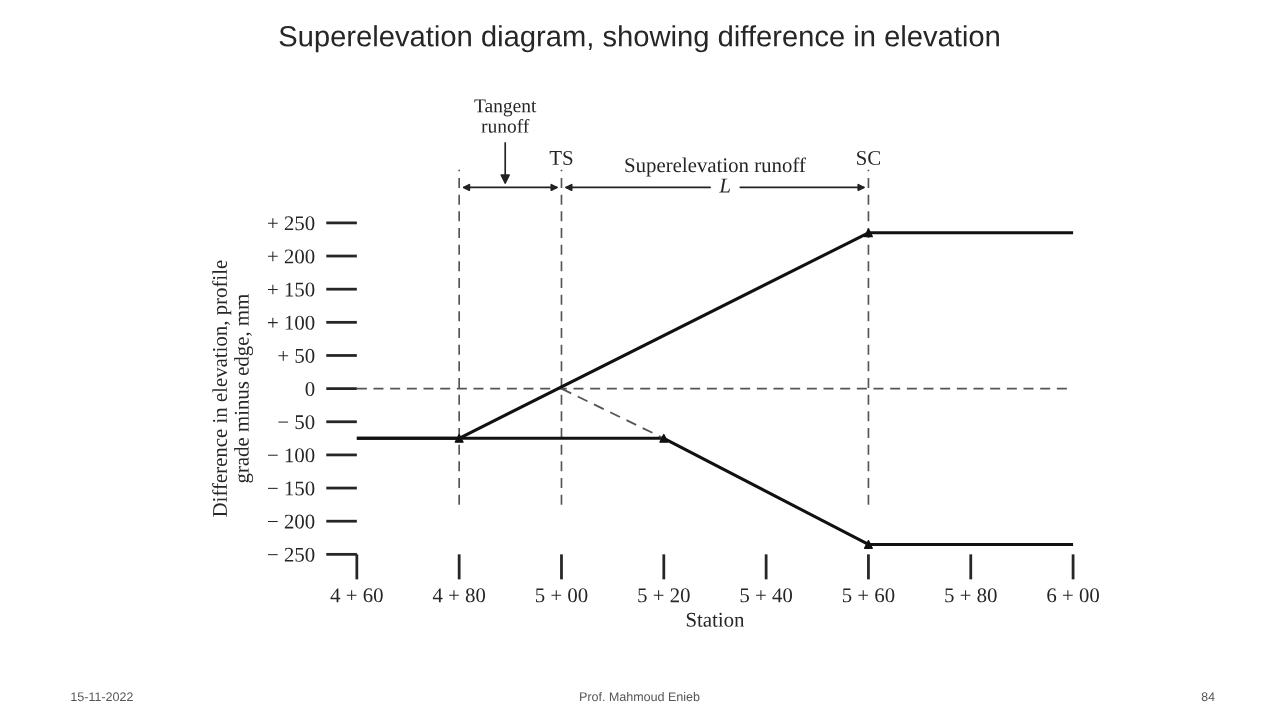  I want to click on y-tick-label: + 250, so click(291, 223).